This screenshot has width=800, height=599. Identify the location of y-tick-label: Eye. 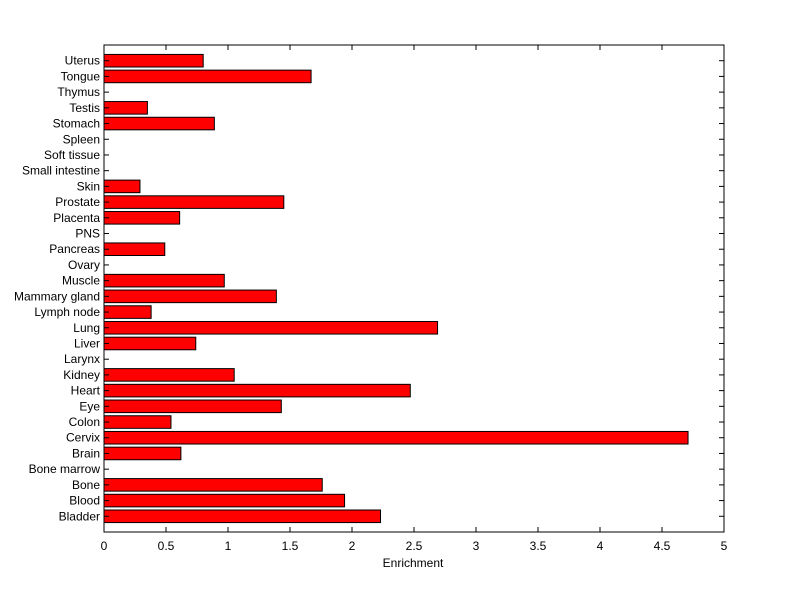
(89, 406).